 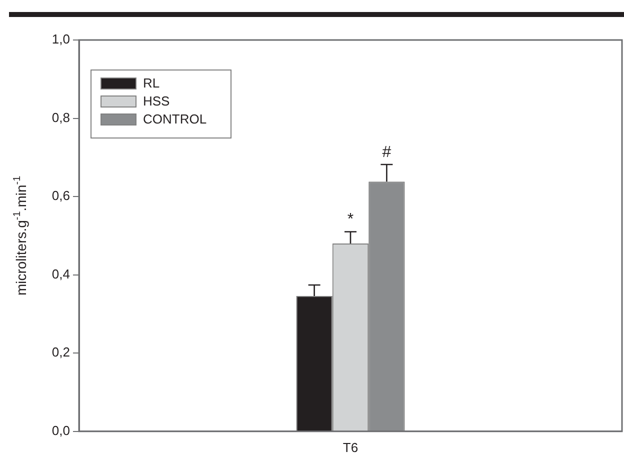 I want to click on y-tick-label: 0,2, so click(x=61, y=352).